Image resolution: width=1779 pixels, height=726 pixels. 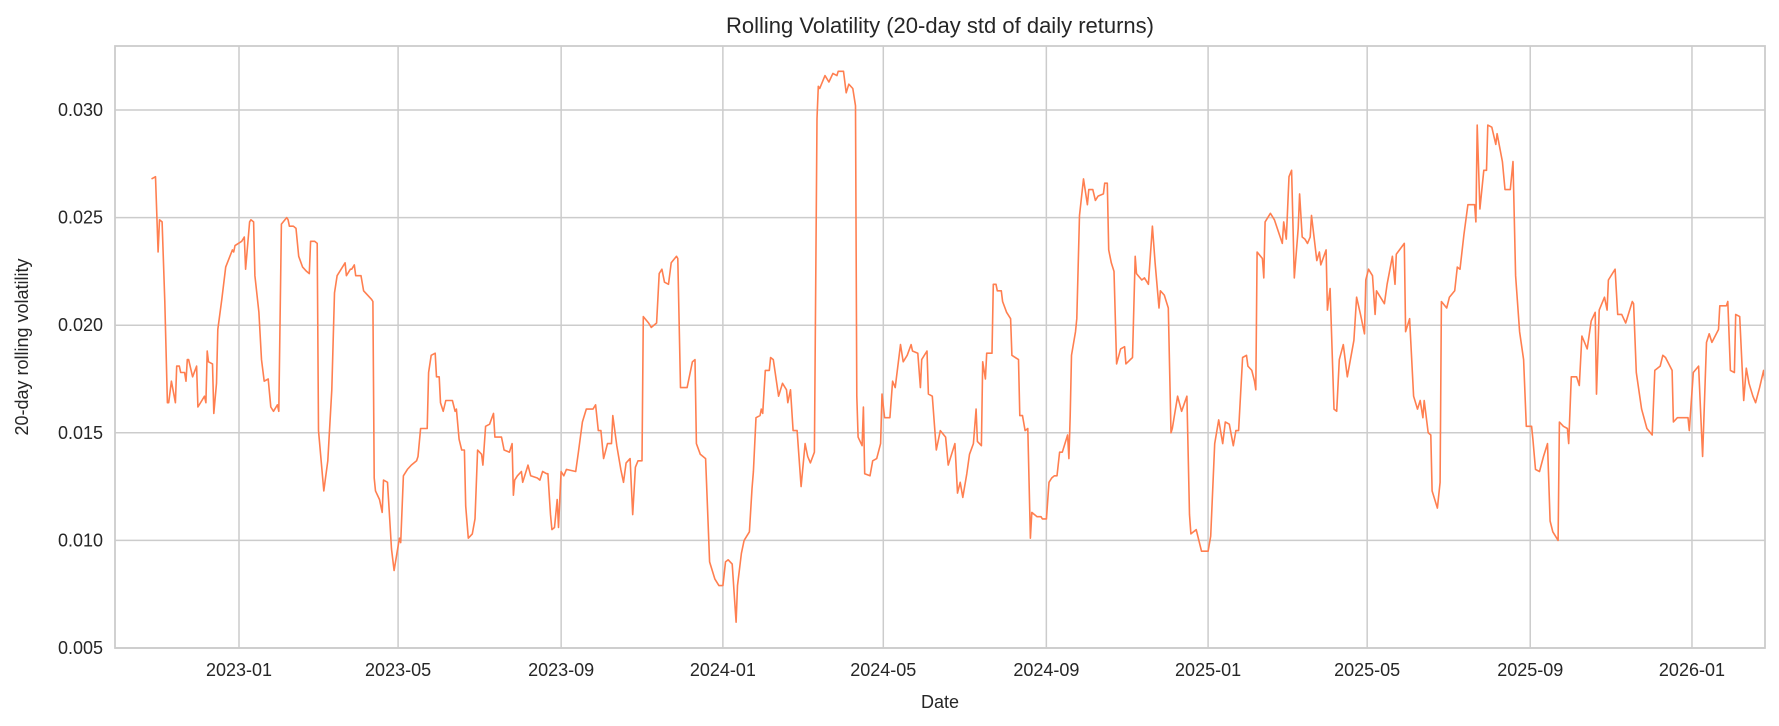 I want to click on y-axis-label: 20-day rolling volatility, so click(x=22, y=346).